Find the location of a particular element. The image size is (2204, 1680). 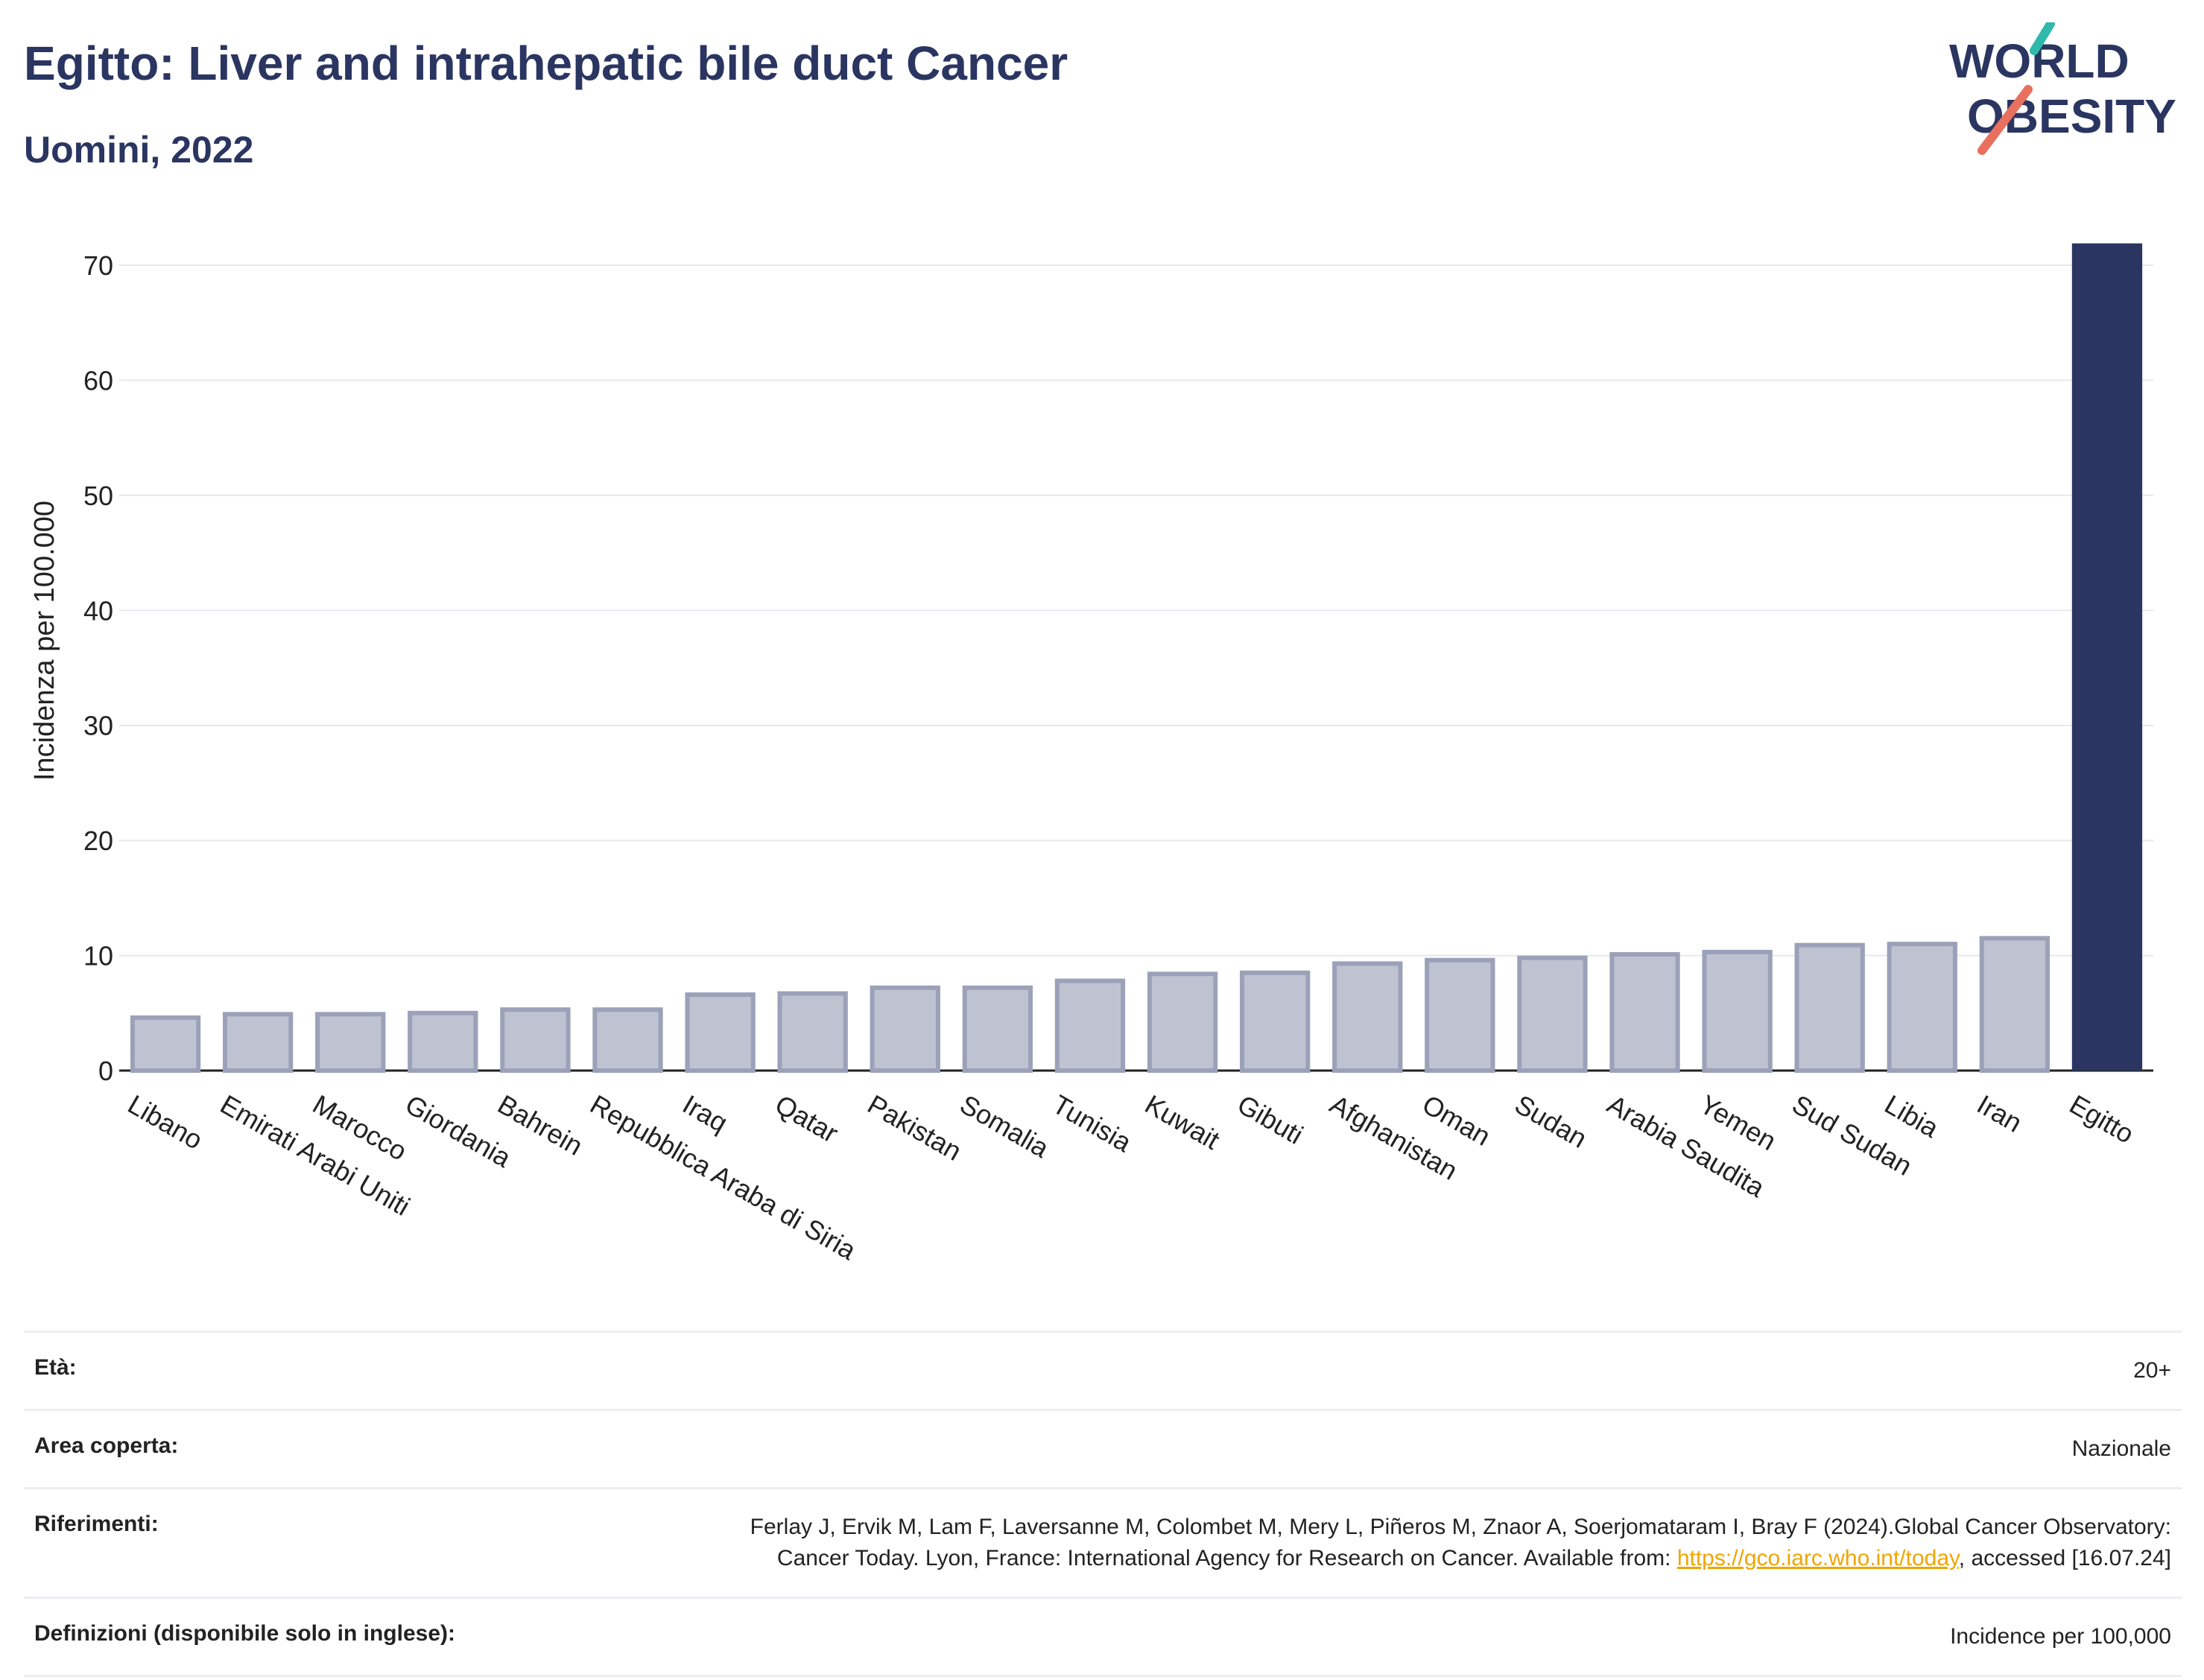

bar-iran is located at coordinates (2015, 1004).